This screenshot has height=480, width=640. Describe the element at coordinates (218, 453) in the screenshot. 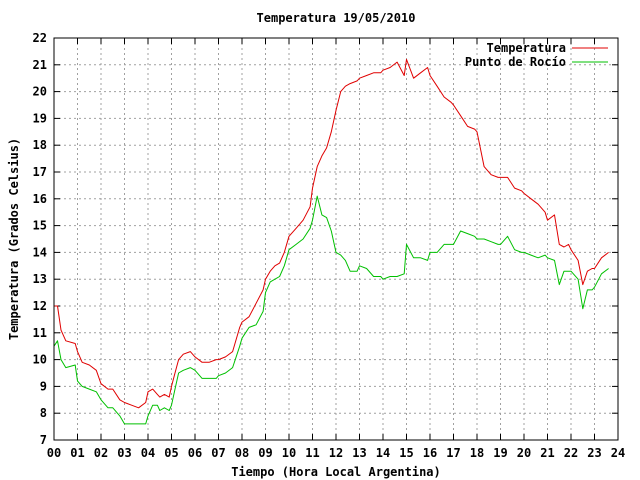

I see `x-tick-label: 07` at that location.